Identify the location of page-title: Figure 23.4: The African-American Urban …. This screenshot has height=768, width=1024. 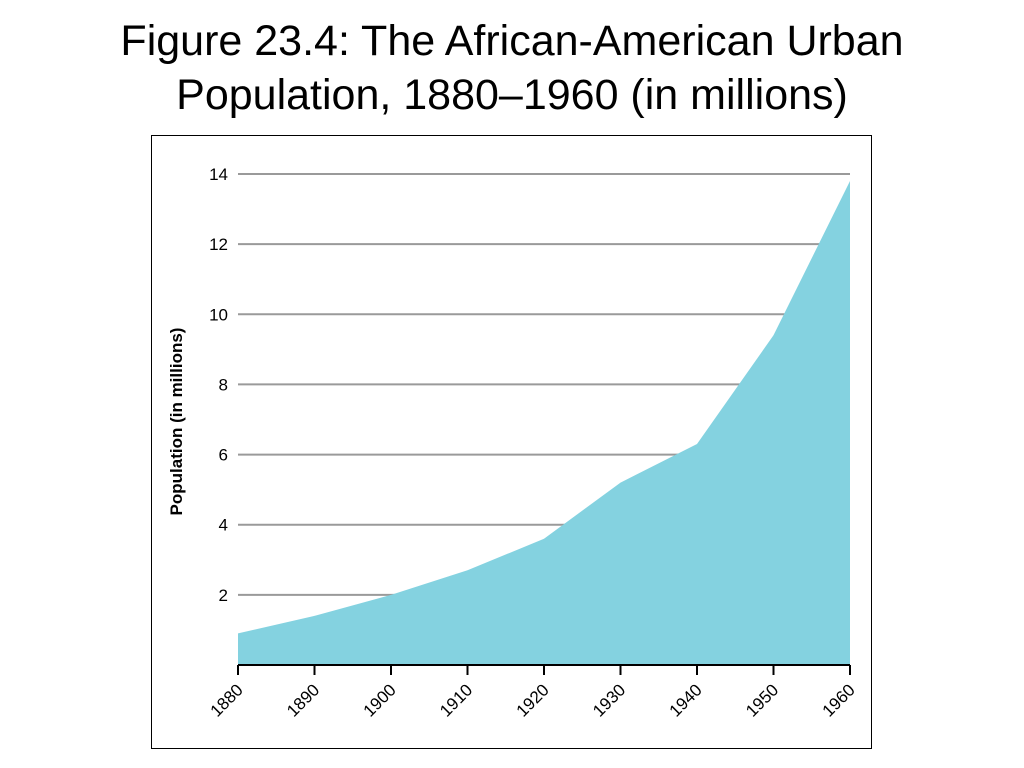
(512, 68).